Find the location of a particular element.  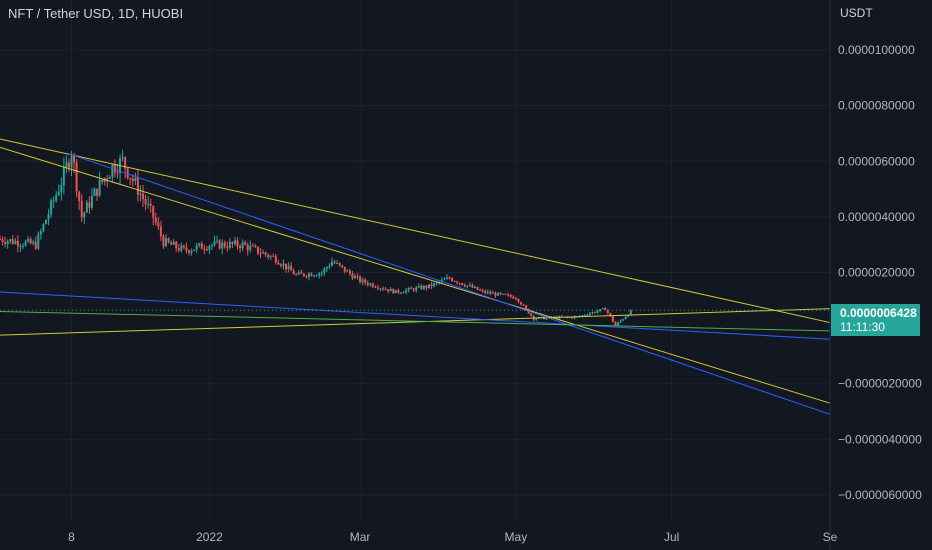

bar-countdown: 11:11:30 is located at coordinates (862, 327).